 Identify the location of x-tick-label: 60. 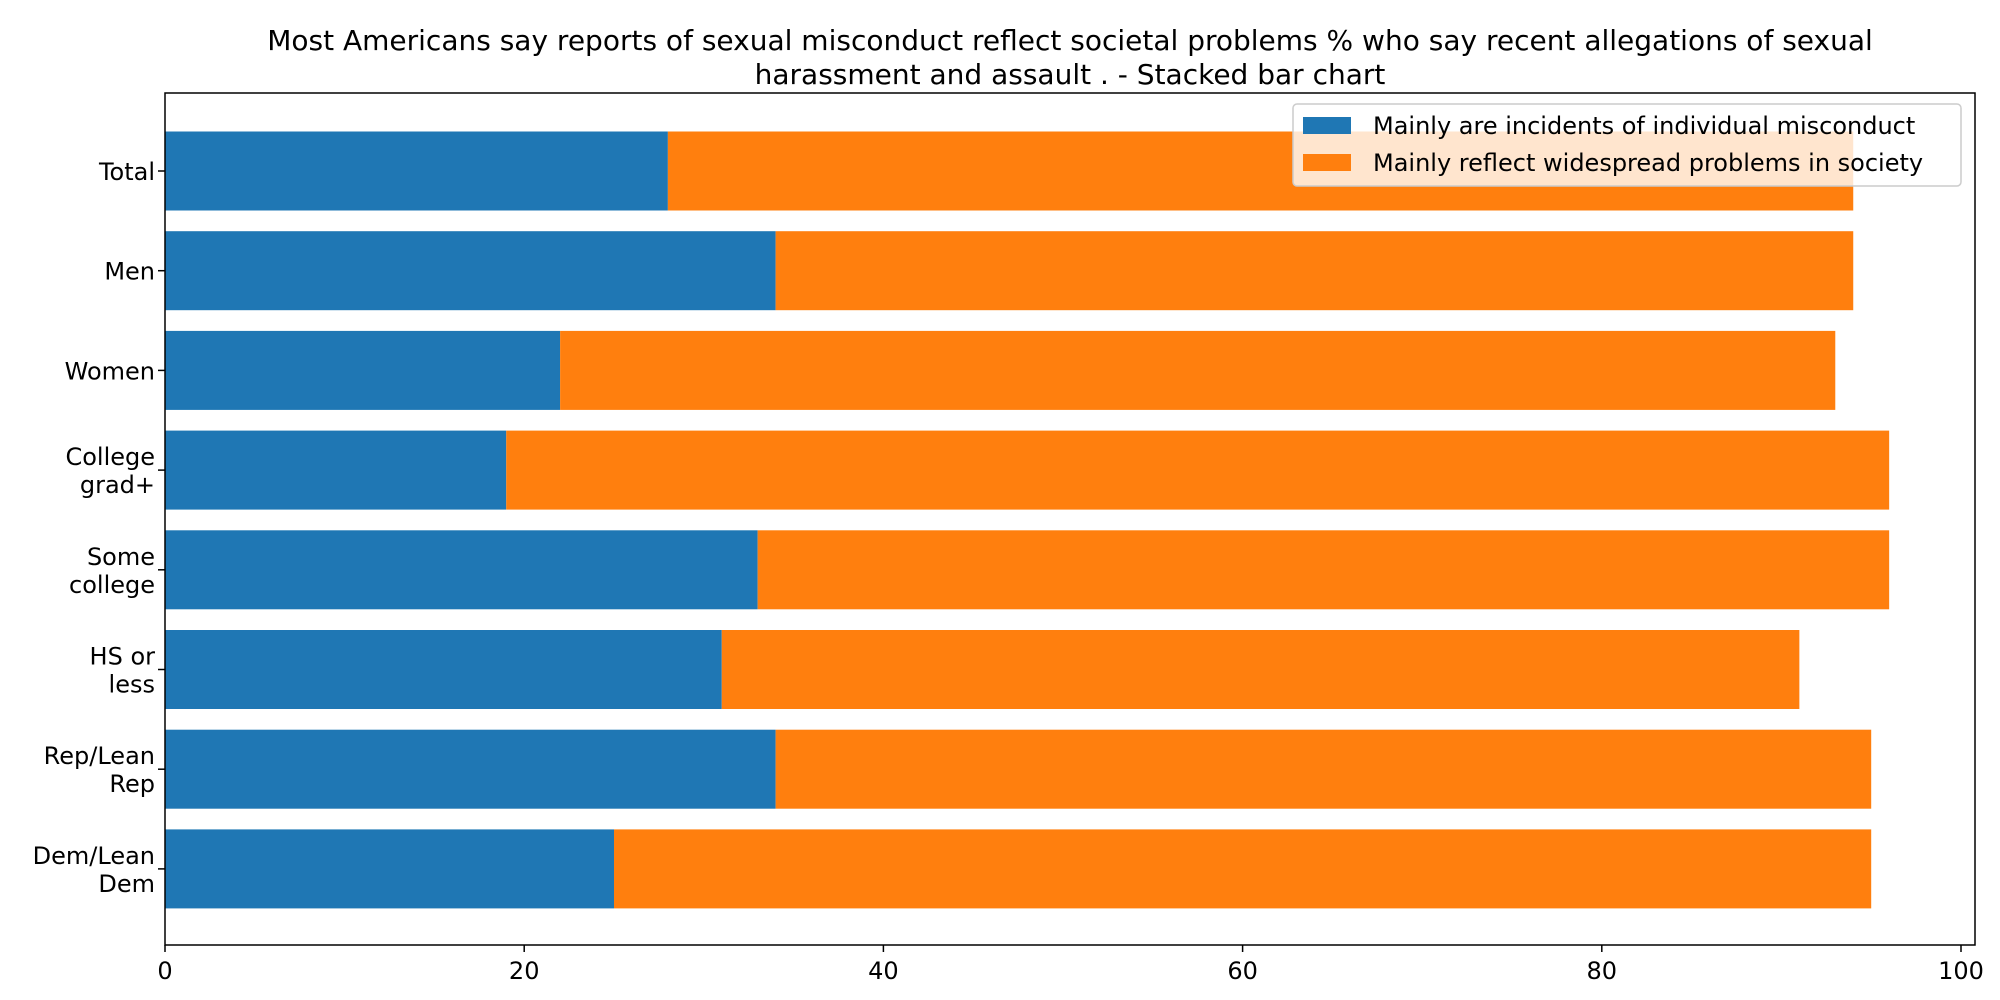
(1242, 971).